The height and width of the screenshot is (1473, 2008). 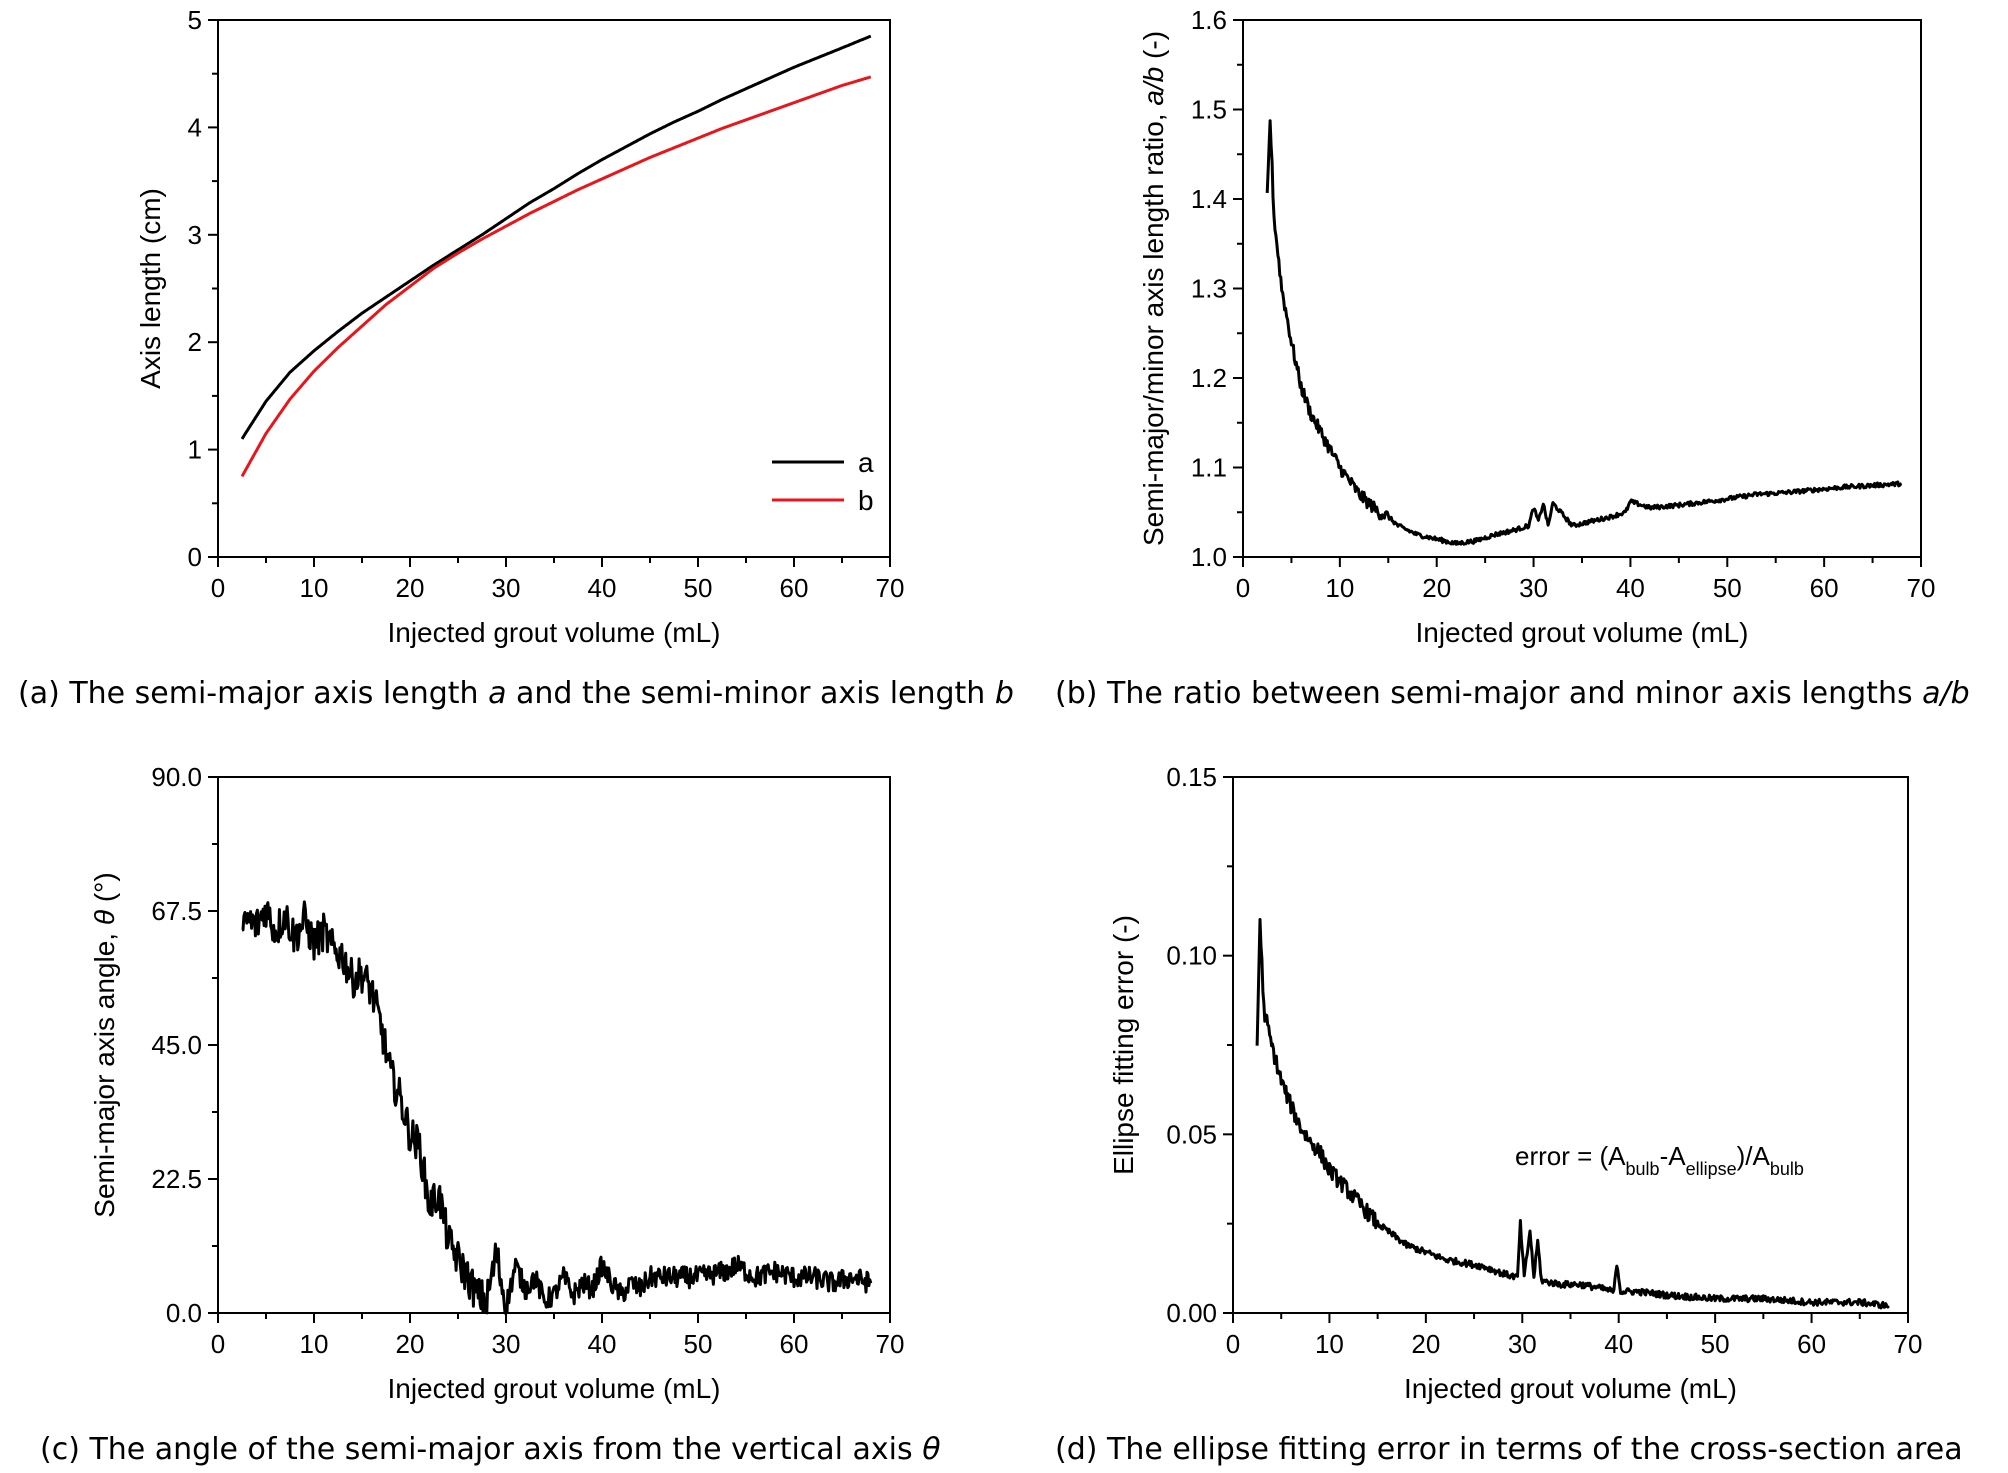 What do you see at coordinates (195, 557) in the screenshot?
I see `y-tick-label: 0` at bounding box center [195, 557].